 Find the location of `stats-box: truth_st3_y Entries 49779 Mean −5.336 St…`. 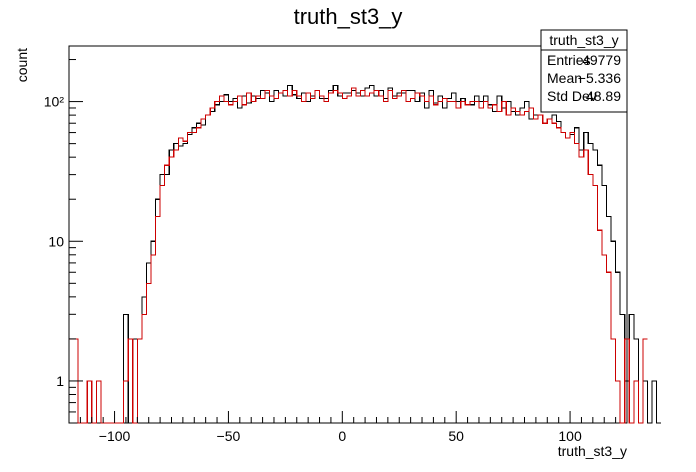

stats-box: truth_st3_y Entries 49779 Mean −5.336 St… is located at coordinates (584, 71).